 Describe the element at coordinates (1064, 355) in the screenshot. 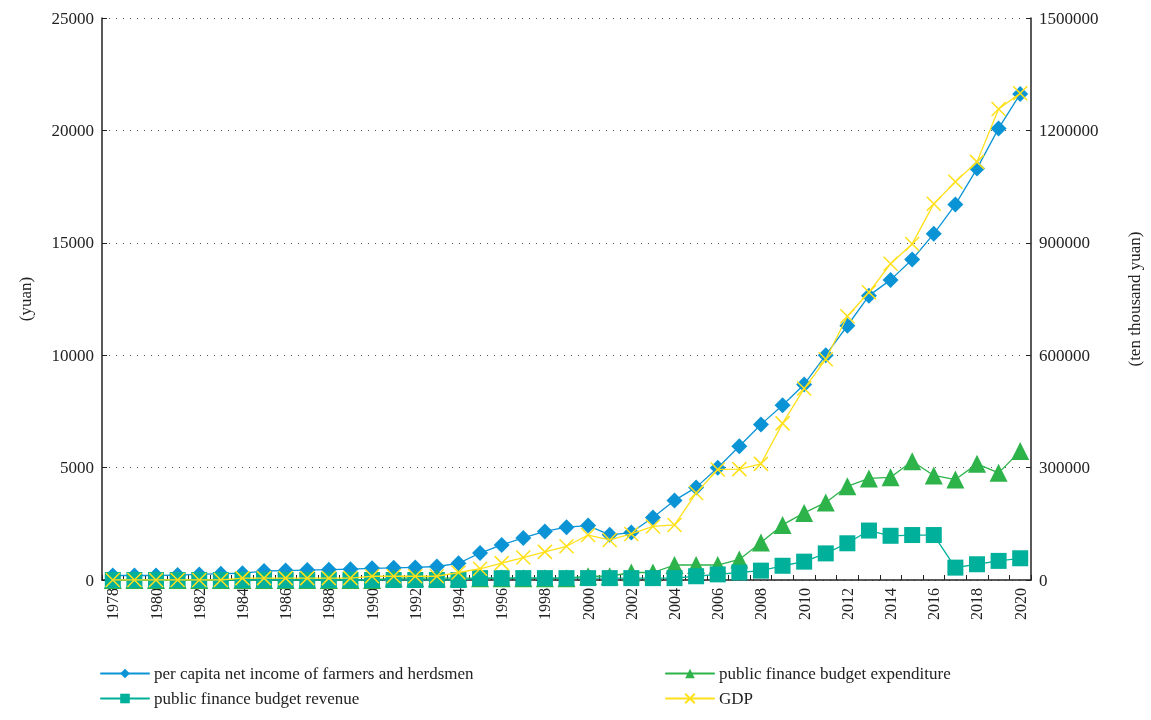

I see `y2-tick-label: 600000` at that location.